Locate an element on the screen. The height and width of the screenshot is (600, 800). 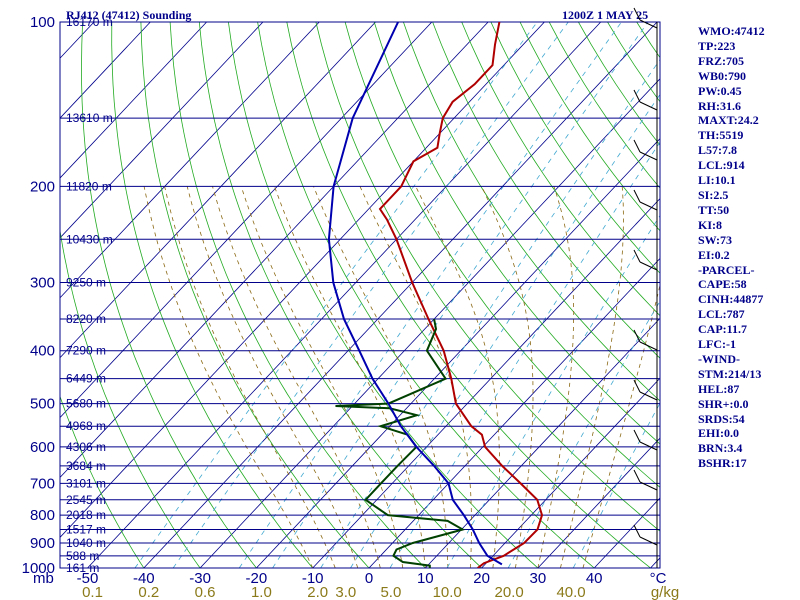
pressure-tick-label: 700 is located at coordinates (42, 483).